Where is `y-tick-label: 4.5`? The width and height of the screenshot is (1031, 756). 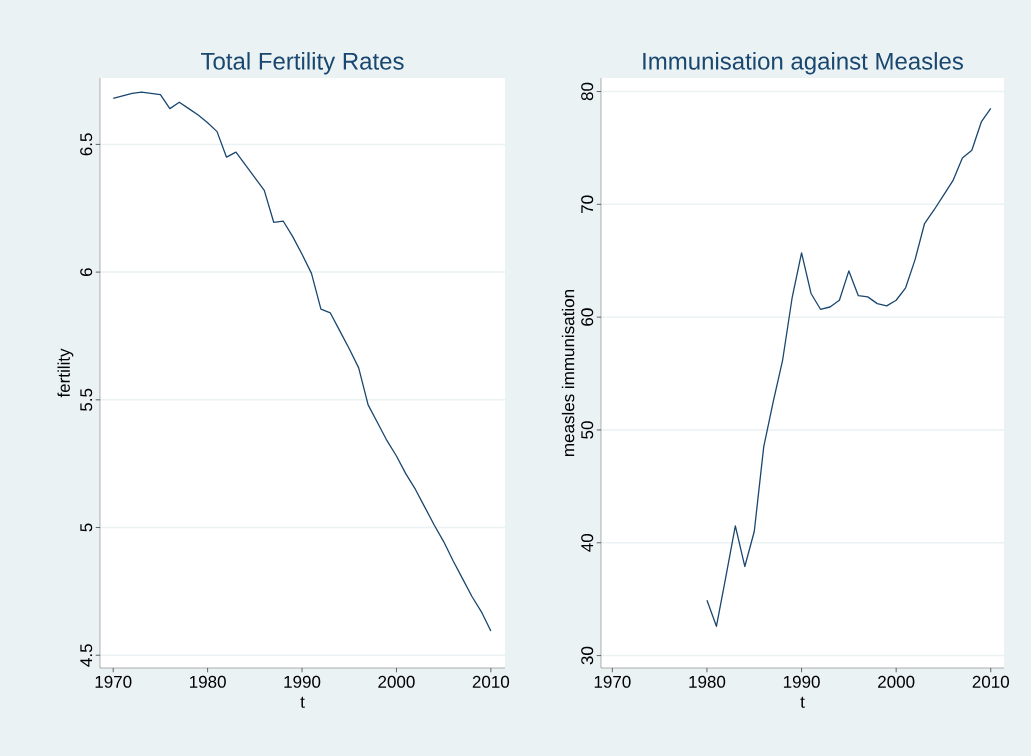 y-tick-label: 4.5 is located at coordinates (86, 655).